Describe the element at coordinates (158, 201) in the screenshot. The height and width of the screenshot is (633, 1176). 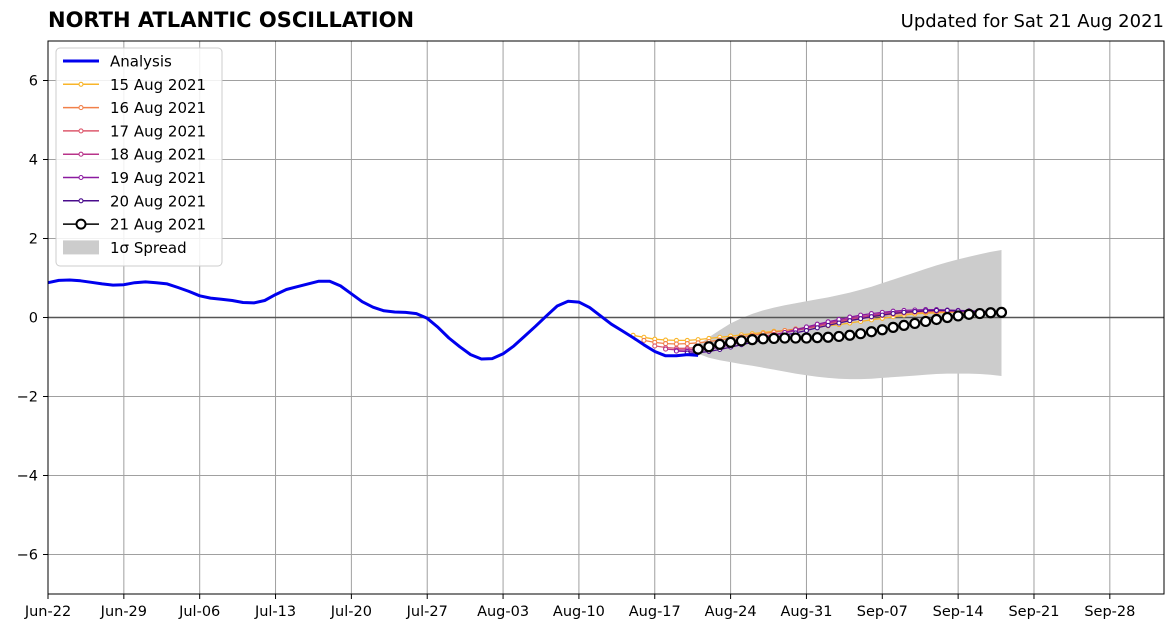
I see `legend-label: 20 Aug 2021` at that location.